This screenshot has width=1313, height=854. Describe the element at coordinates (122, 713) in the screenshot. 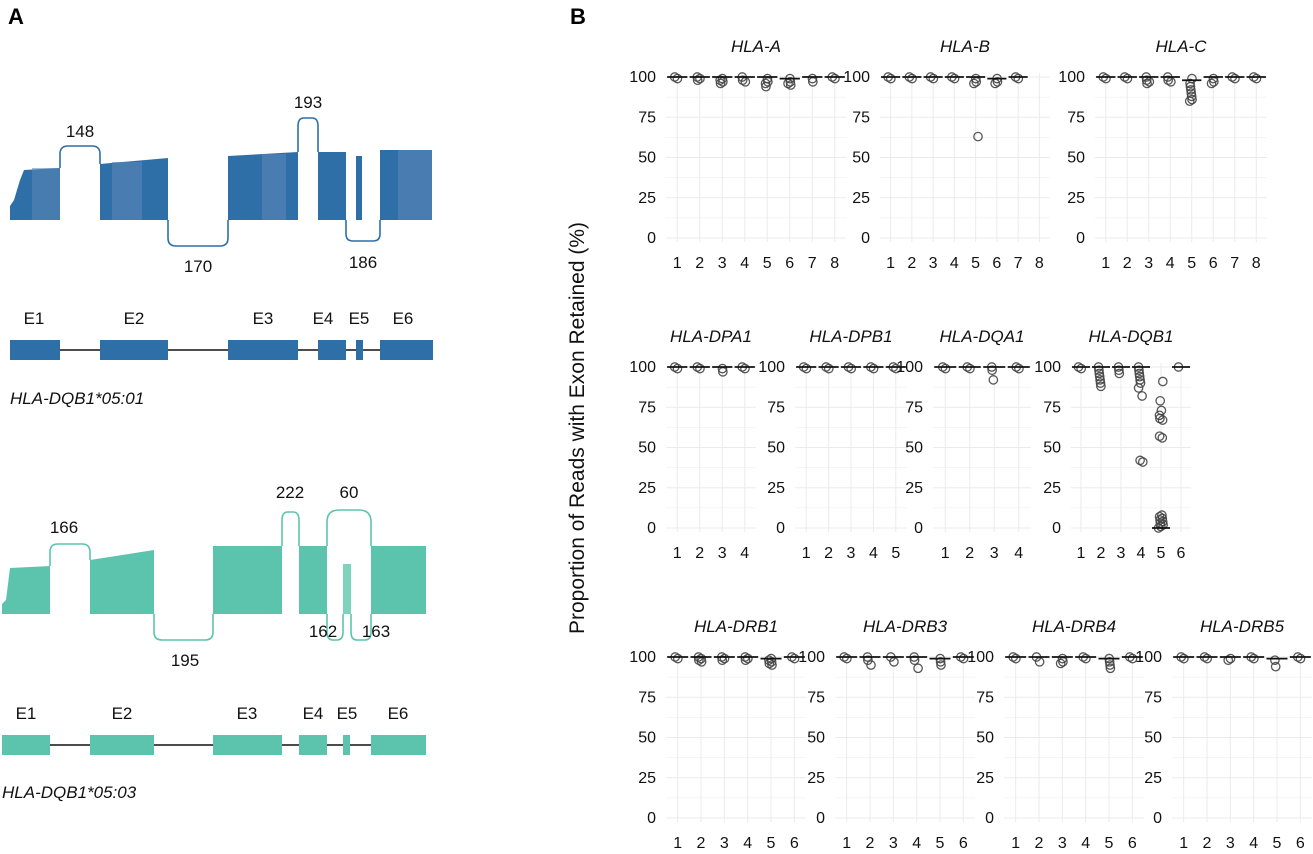

I see `exon-label: E2` at that location.